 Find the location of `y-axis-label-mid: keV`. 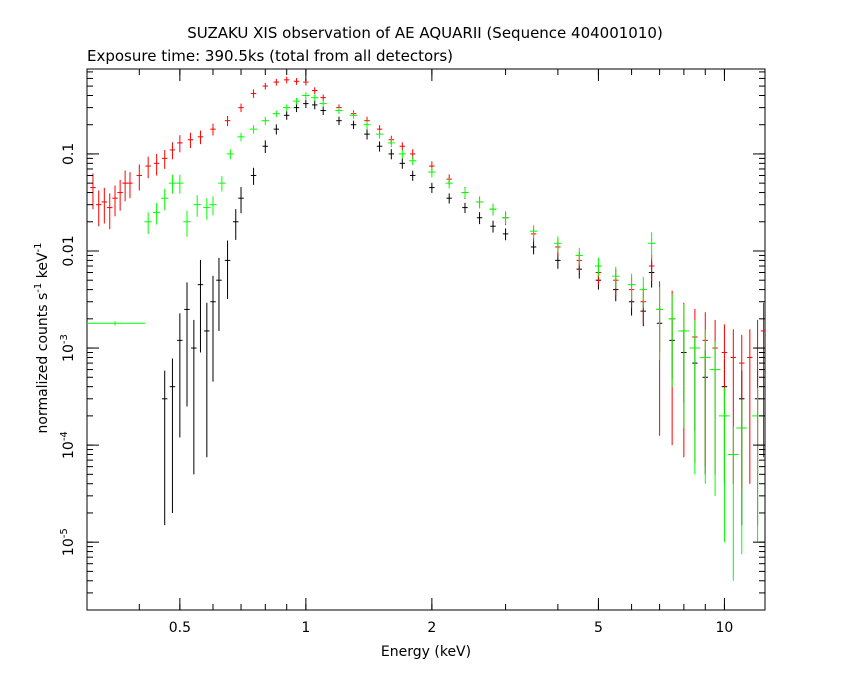

y-axis-label-mid: keV is located at coordinates (43, 267).